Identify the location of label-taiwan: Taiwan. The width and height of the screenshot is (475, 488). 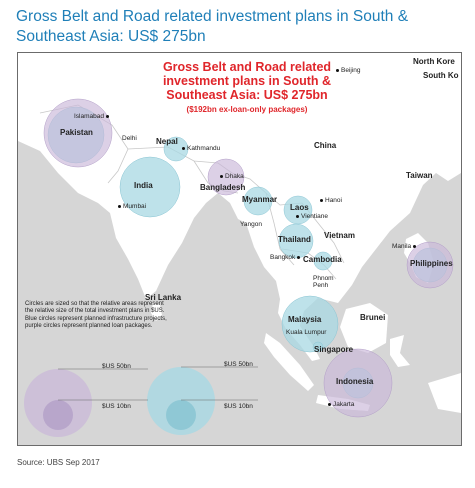
(419, 175).